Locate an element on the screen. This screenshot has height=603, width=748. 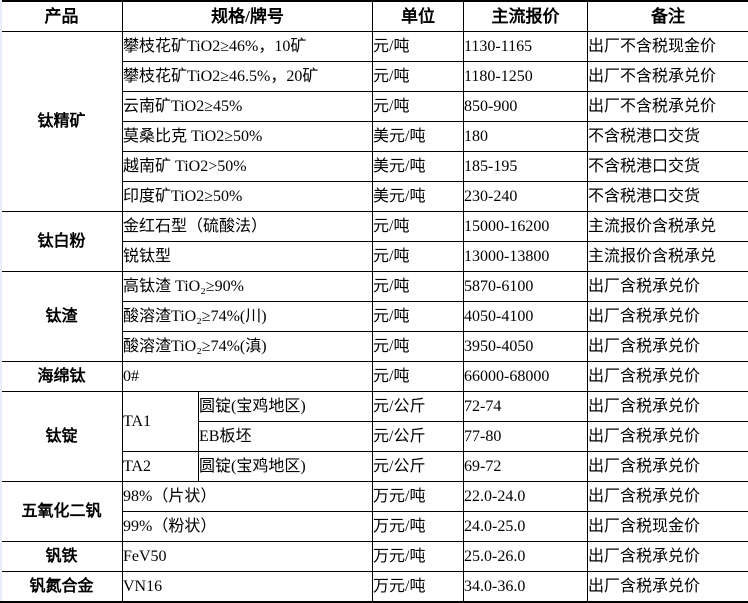
product-cell: 钛锭 is located at coordinates (62, 437).